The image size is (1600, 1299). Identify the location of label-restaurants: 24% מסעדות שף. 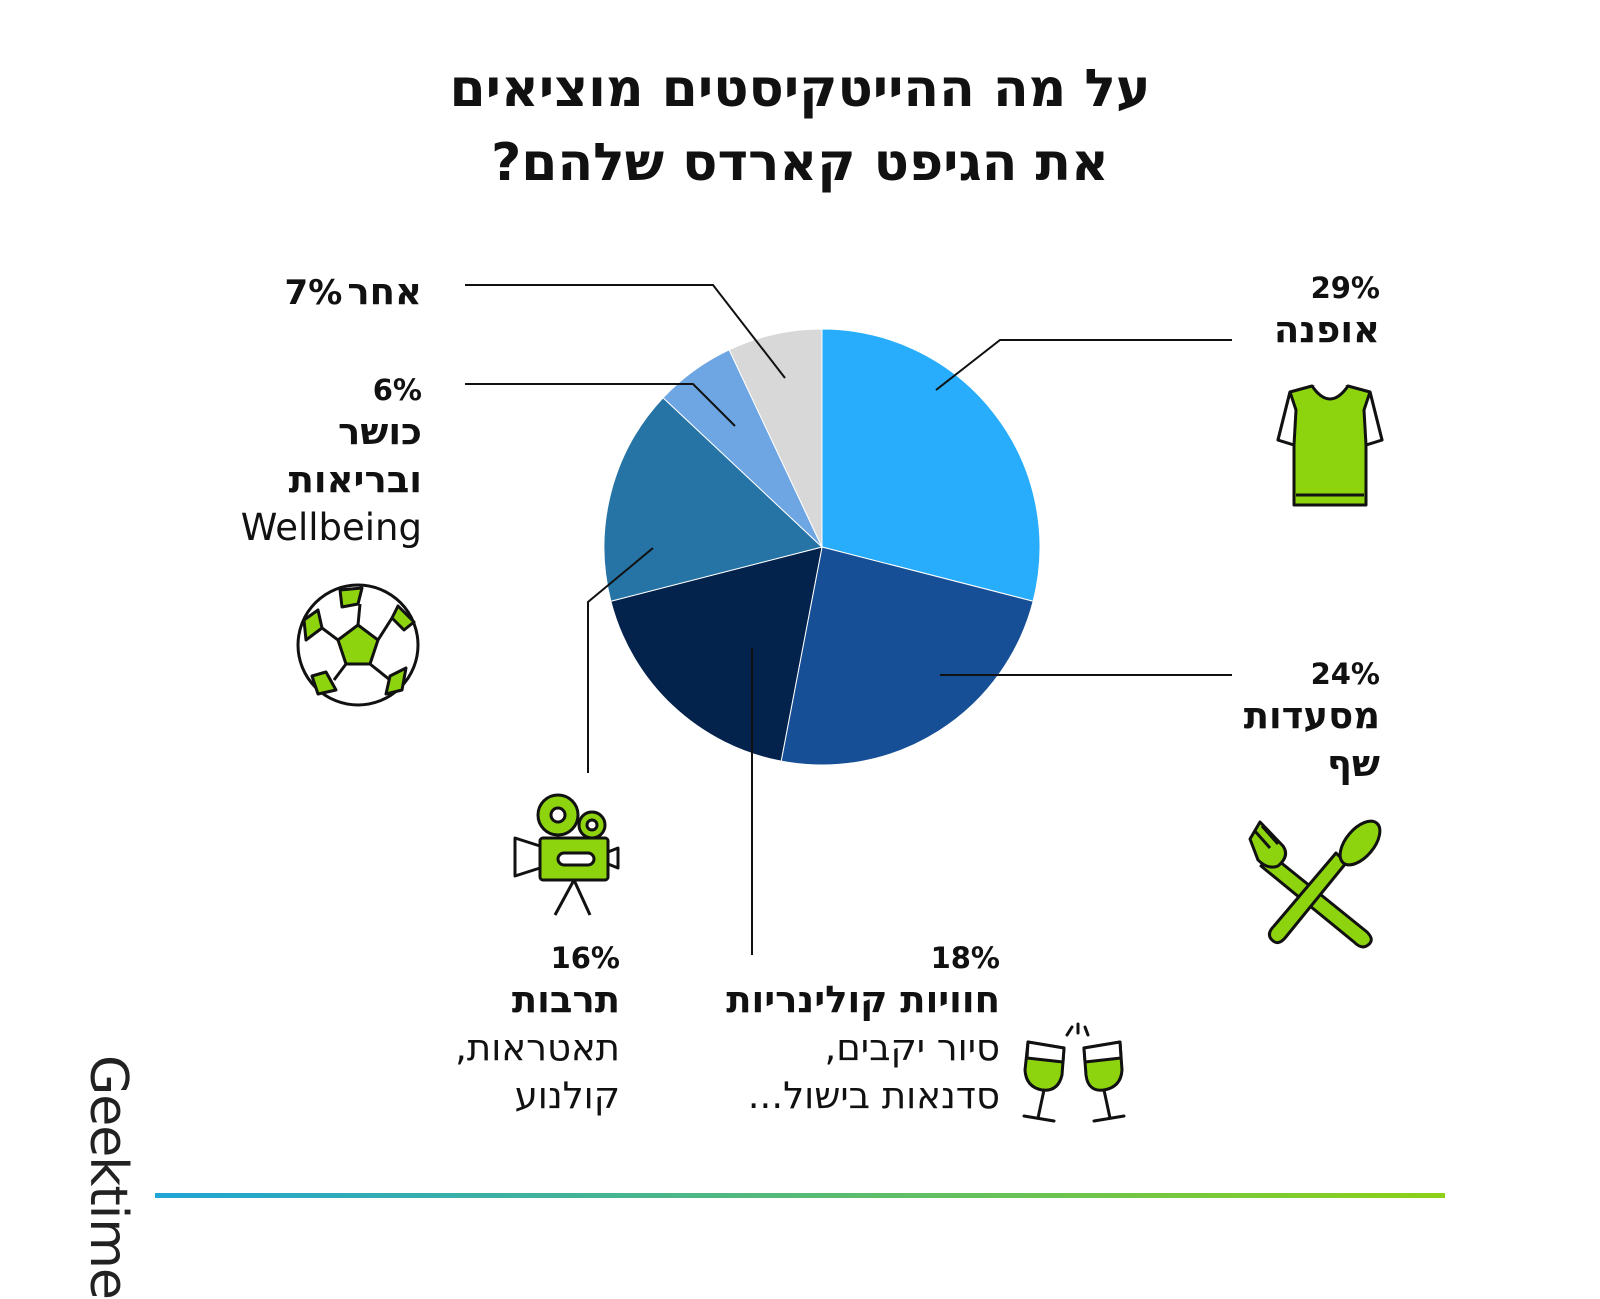
(1260, 722).